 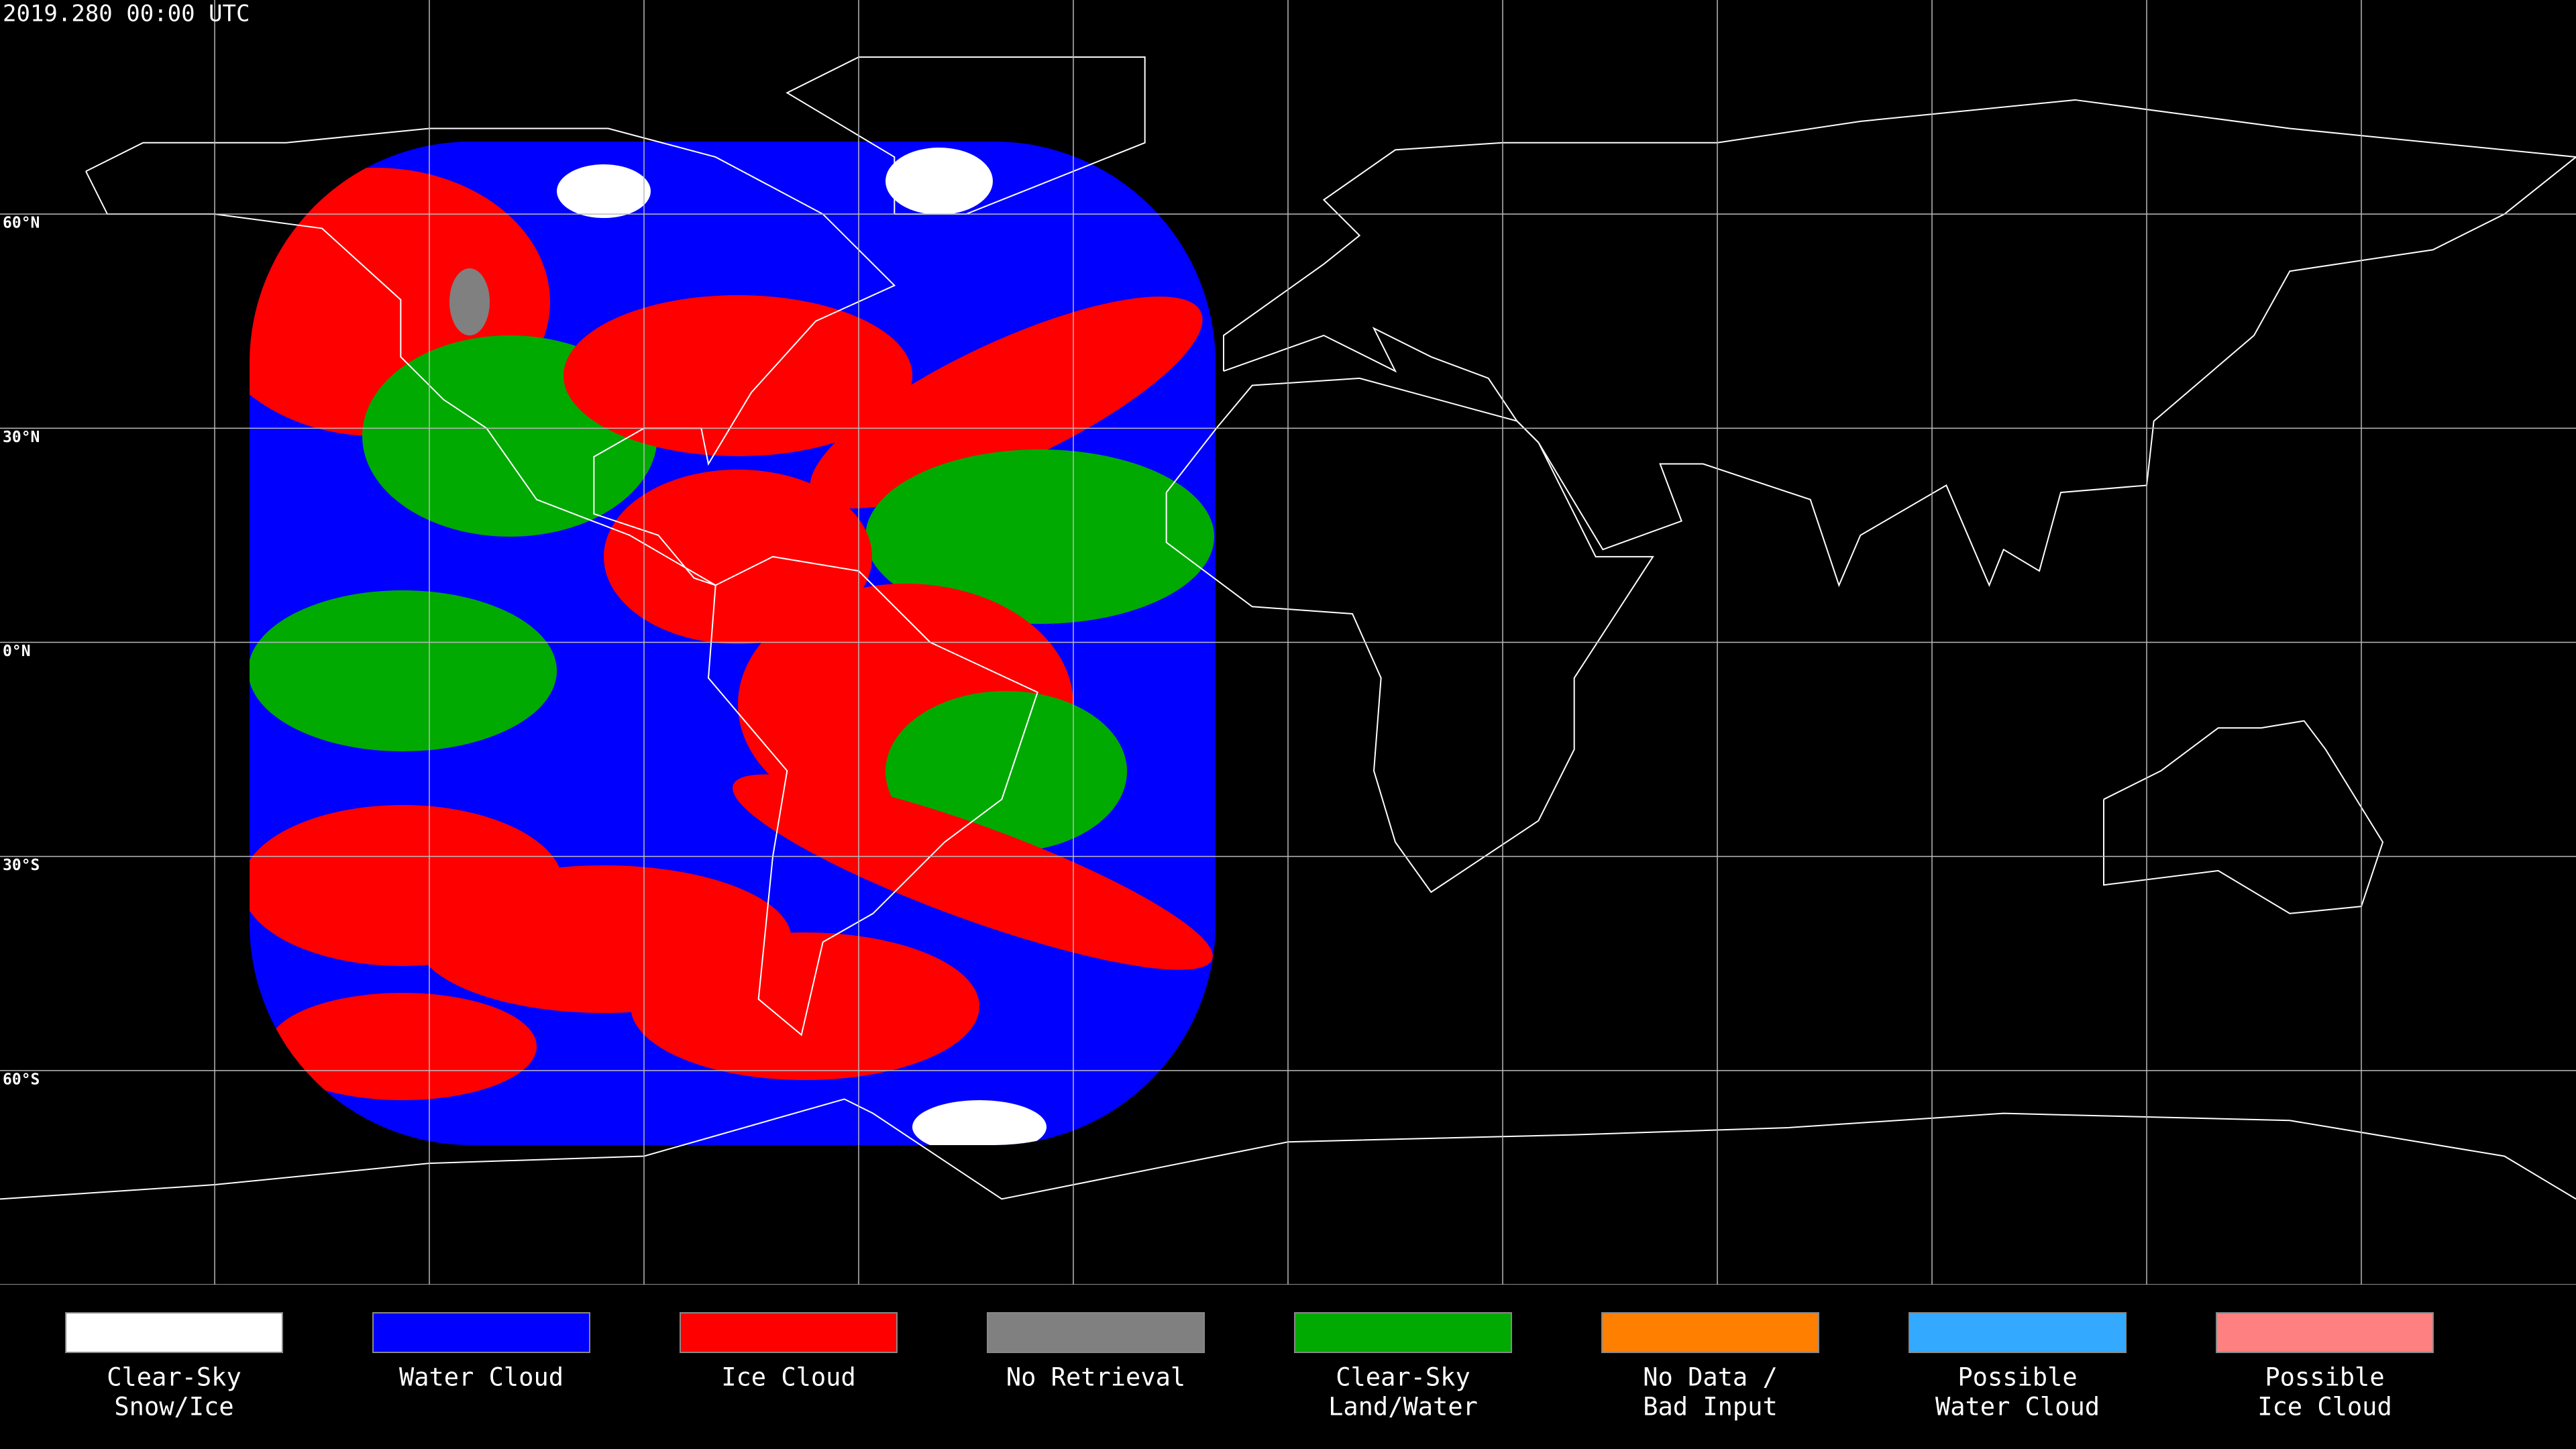 What do you see at coordinates (17, 651) in the screenshot?
I see `latitude-label: 0°N` at bounding box center [17, 651].